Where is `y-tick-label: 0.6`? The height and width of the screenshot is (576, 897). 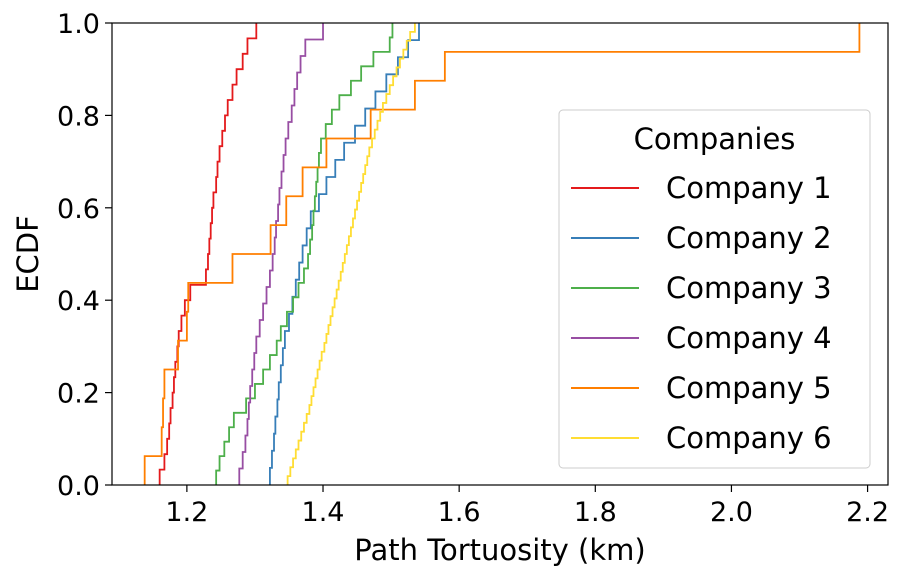 y-tick-label: 0.6 is located at coordinates (78, 209).